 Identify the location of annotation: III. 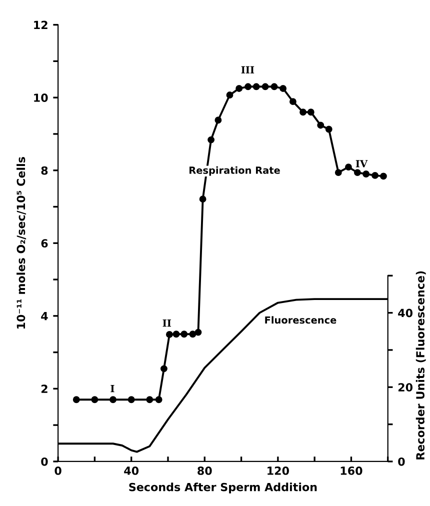
(247, 70).